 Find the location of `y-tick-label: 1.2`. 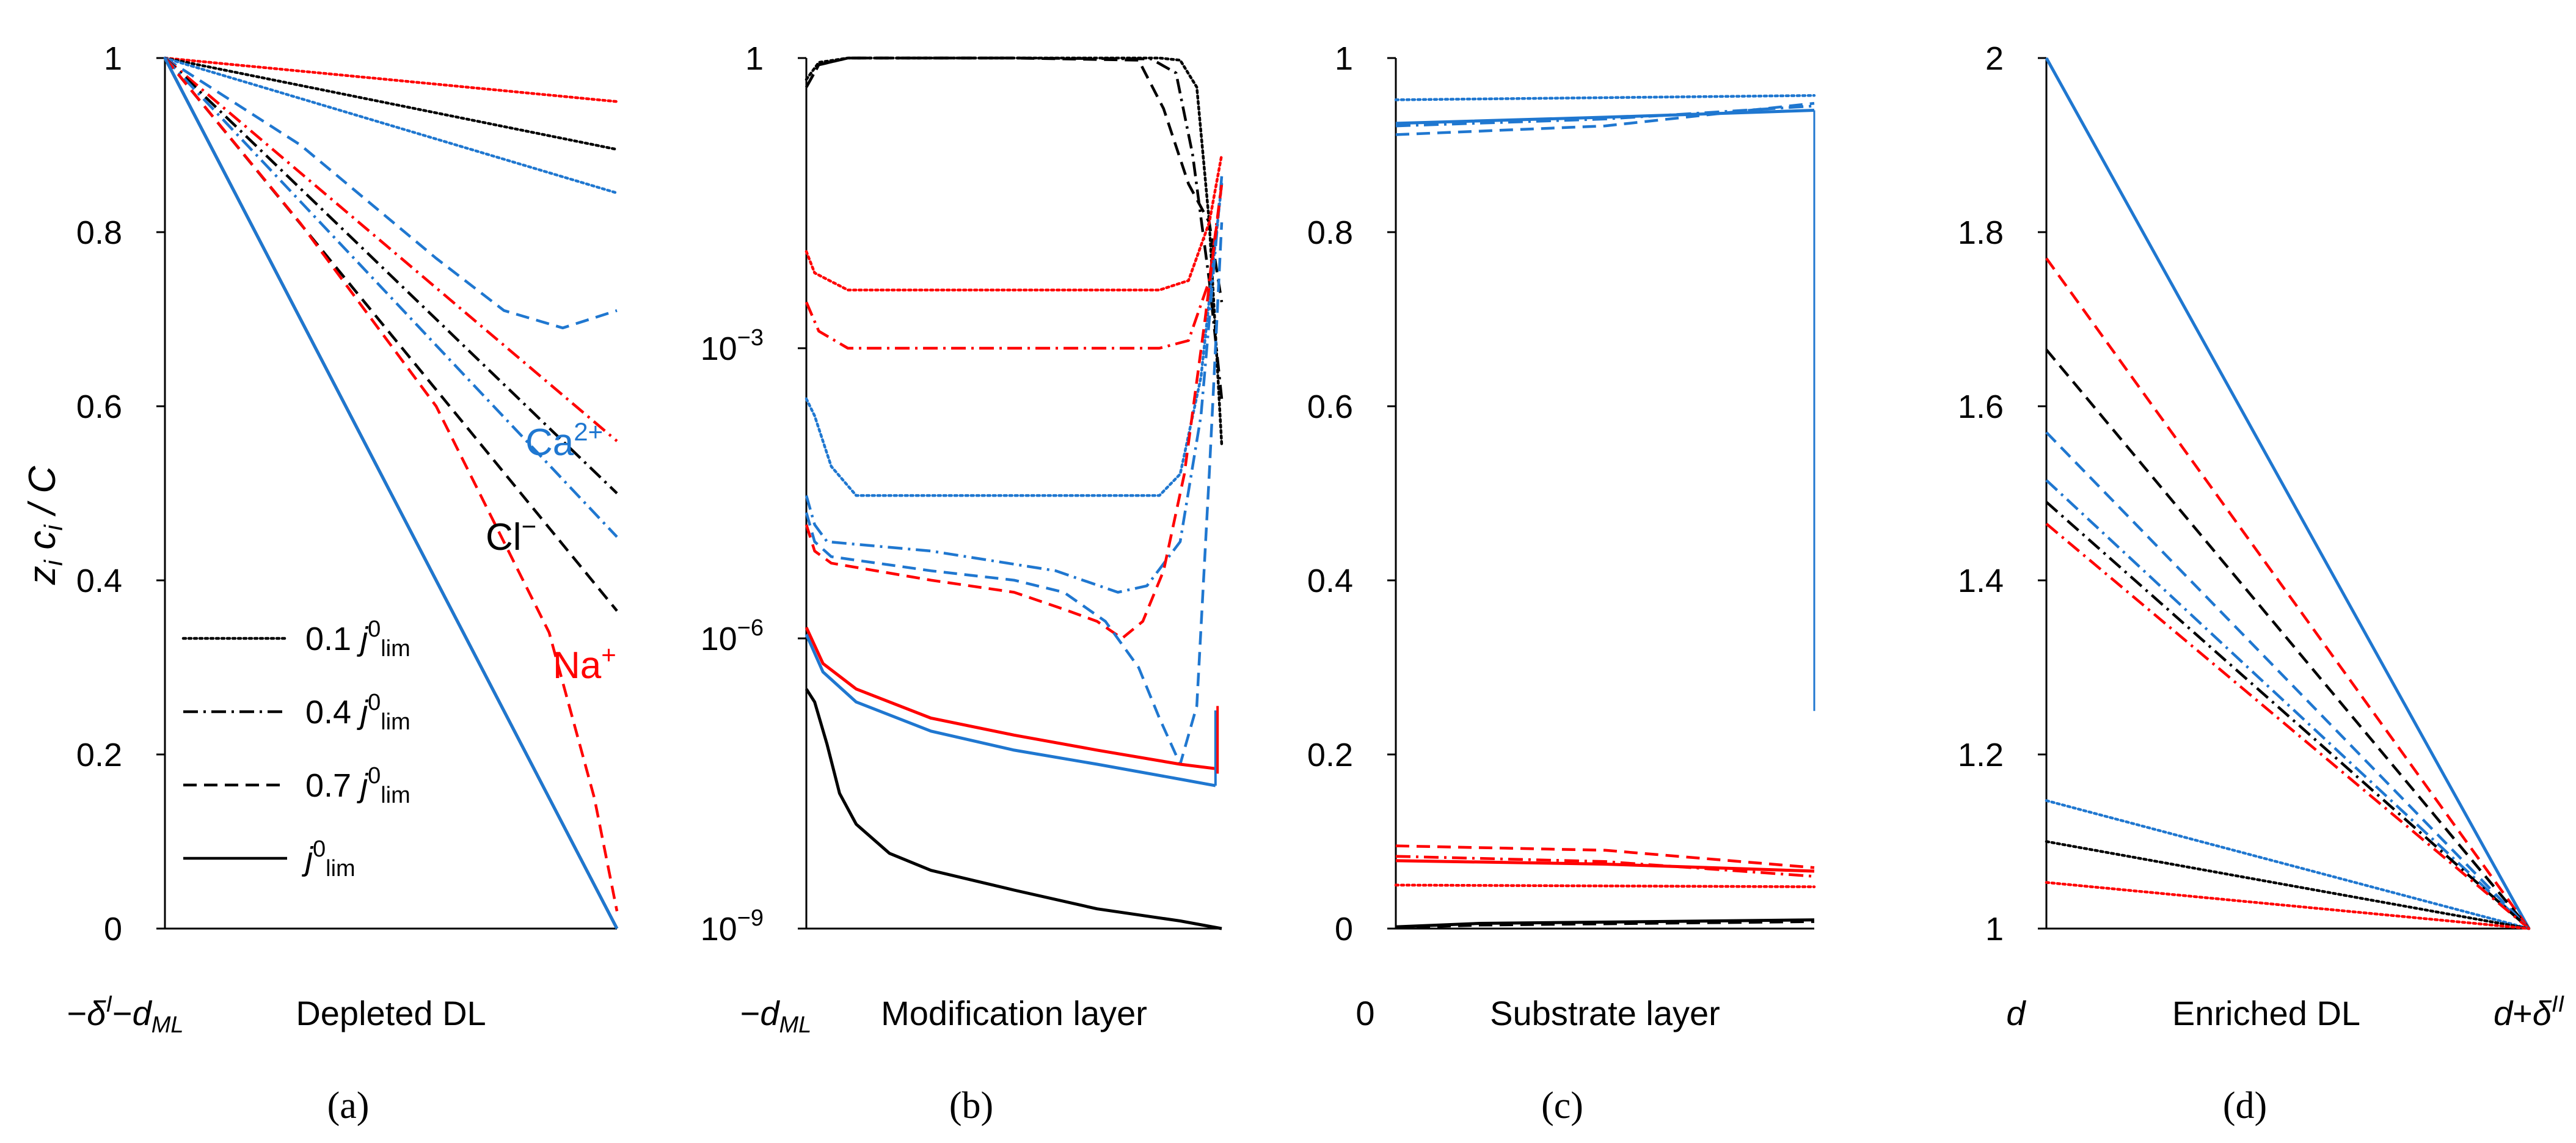

y-tick-label: 1.2 is located at coordinates (1981, 755).